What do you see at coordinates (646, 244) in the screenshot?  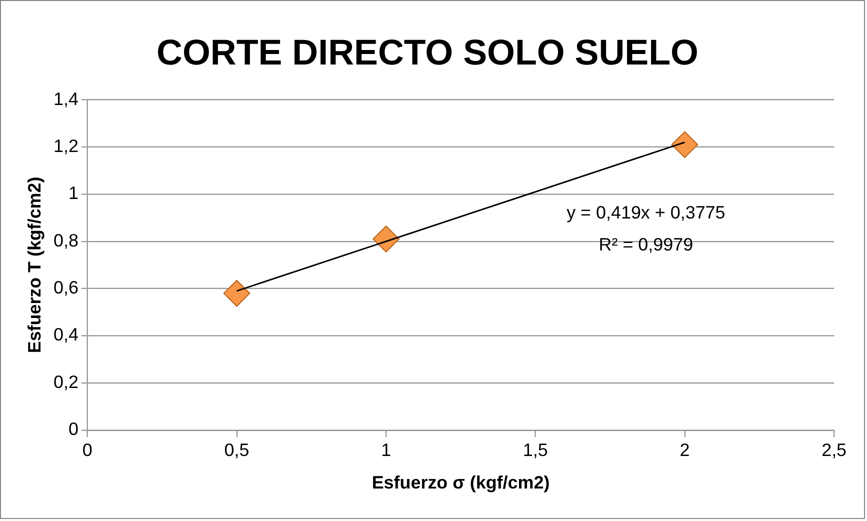 I see `annotation: R² = 0,9979` at bounding box center [646, 244].